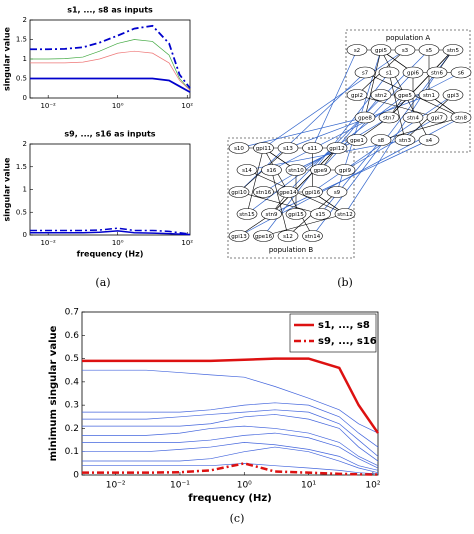 The image size is (474, 534). What do you see at coordinates (365, 119) in the screenshot?
I see `node-label: gpe8` at bounding box center [365, 119].